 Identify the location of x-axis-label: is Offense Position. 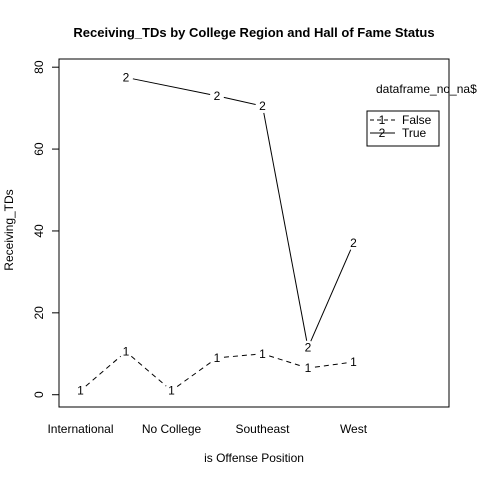
(254, 458).